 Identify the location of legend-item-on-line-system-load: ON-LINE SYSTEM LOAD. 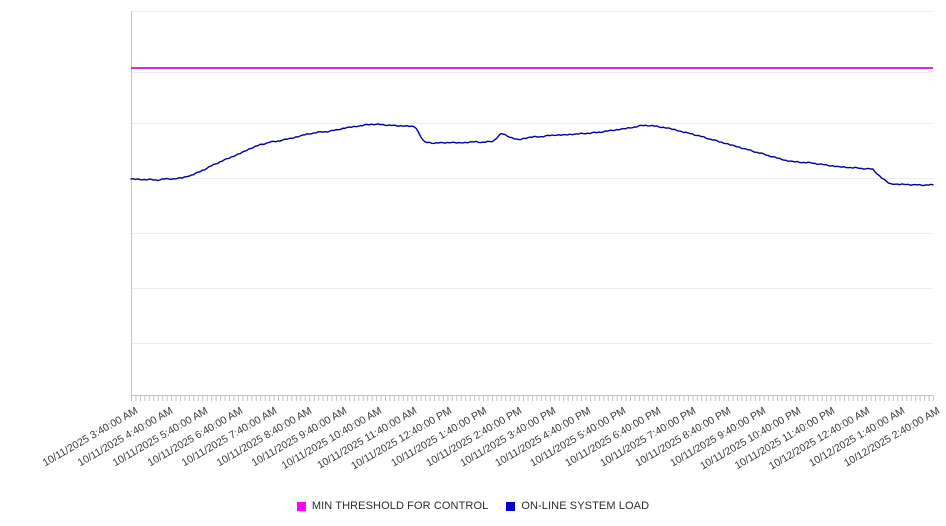
(577, 506).